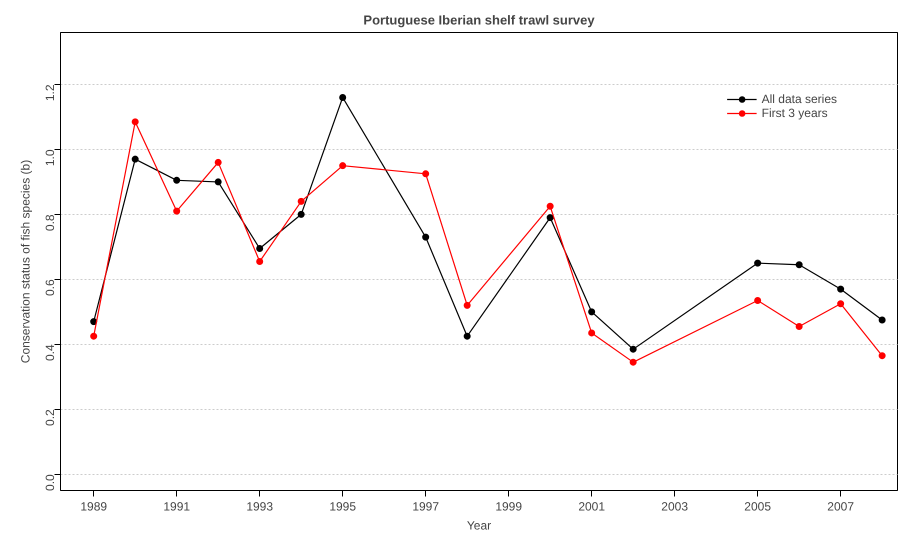  What do you see at coordinates (758, 507) in the screenshot?
I see `x-tick-label: 2005` at bounding box center [758, 507].